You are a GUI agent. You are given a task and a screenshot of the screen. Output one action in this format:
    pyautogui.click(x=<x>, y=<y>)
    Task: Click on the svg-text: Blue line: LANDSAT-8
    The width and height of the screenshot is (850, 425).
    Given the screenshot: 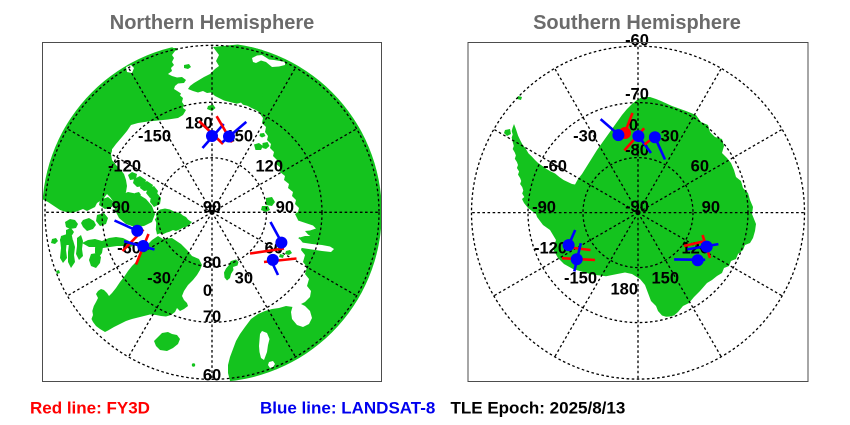 What is the action you would take?
    pyautogui.click(x=347, y=408)
    